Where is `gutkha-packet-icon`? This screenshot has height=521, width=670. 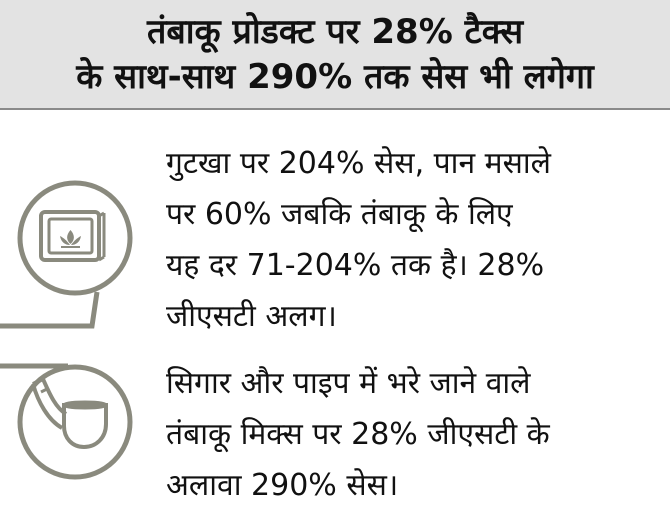
gutkha-packet-icon is located at coordinates (66, 254).